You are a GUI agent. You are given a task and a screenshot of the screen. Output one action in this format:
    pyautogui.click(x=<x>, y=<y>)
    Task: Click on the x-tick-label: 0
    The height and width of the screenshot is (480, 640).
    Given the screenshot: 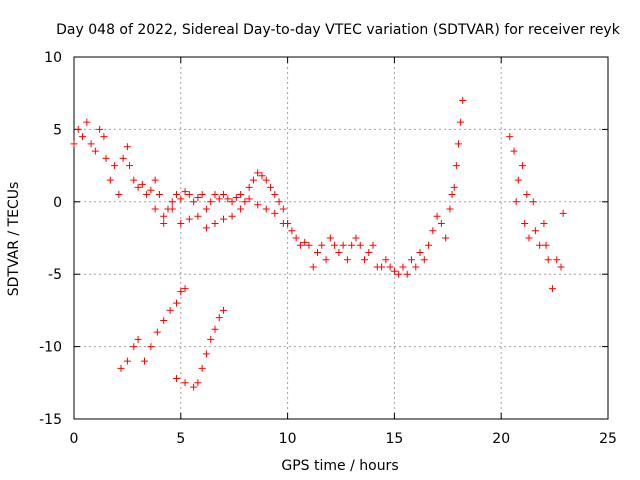 What is the action you would take?
    pyautogui.click(x=74, y=439)
    